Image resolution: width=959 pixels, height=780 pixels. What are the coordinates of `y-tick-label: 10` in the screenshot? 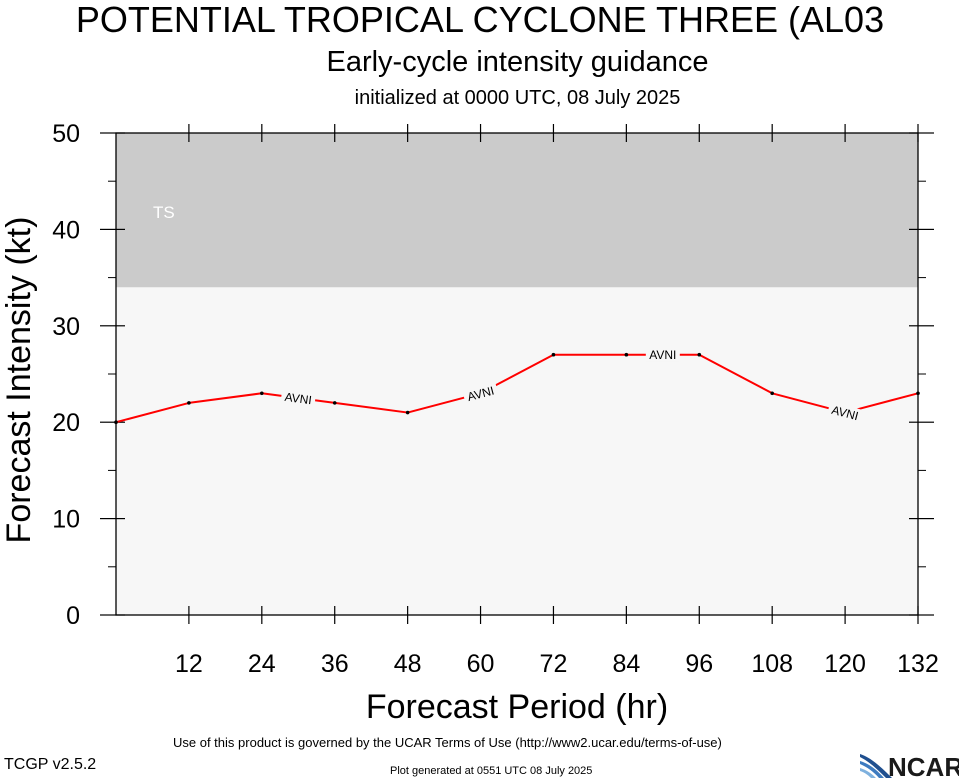 It's located at (66, 520).